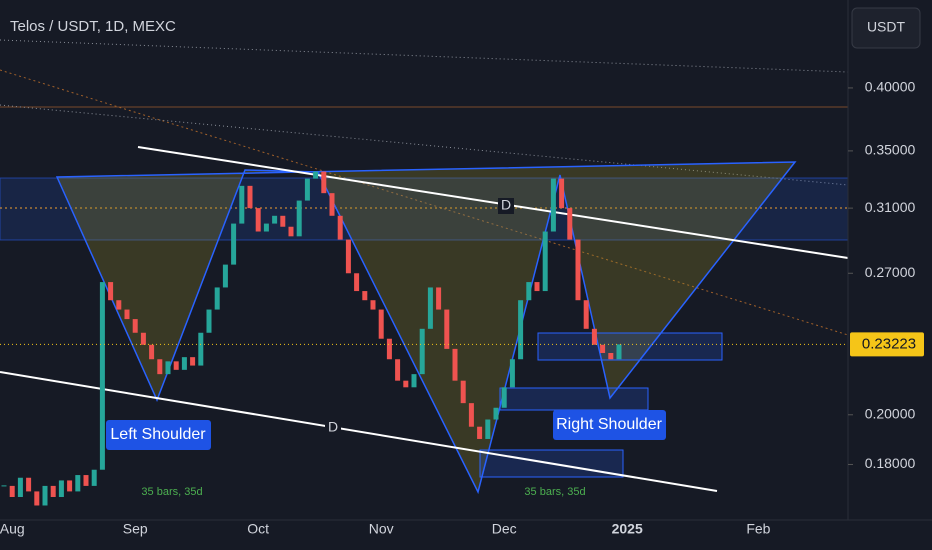 The width and height of the screenshot is (932, 550). I want to click on x-tick-label: Oct, so click(258, 529).